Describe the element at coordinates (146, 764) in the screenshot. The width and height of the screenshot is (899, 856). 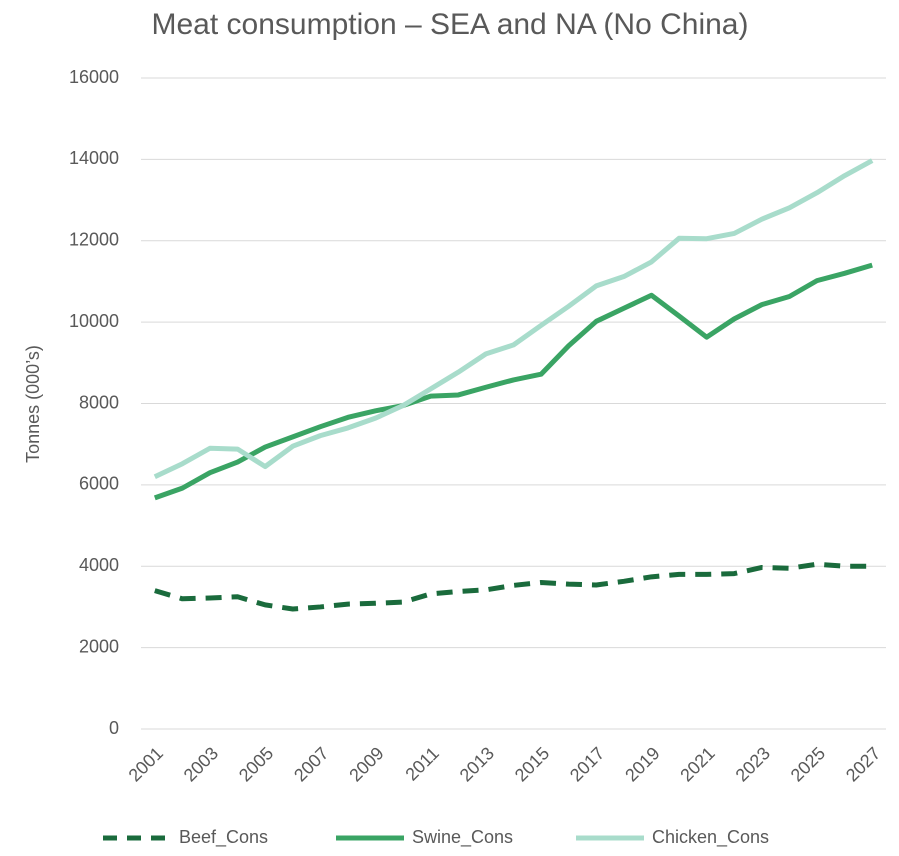
I see `x-tick-label: 2001` at that location.